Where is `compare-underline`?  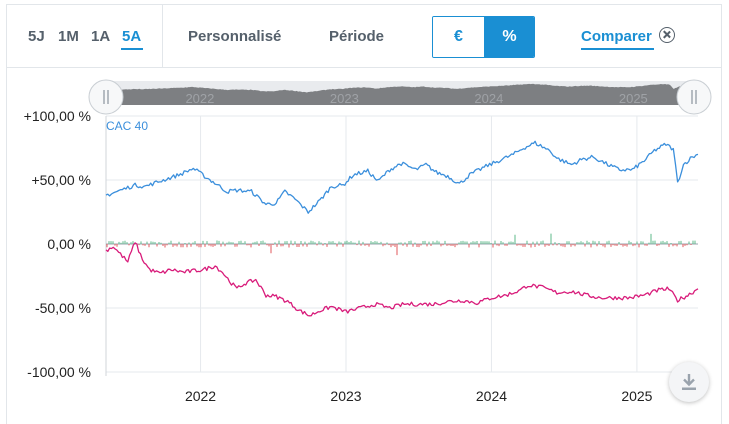
compare-underline is located at coordinates (617, 49).